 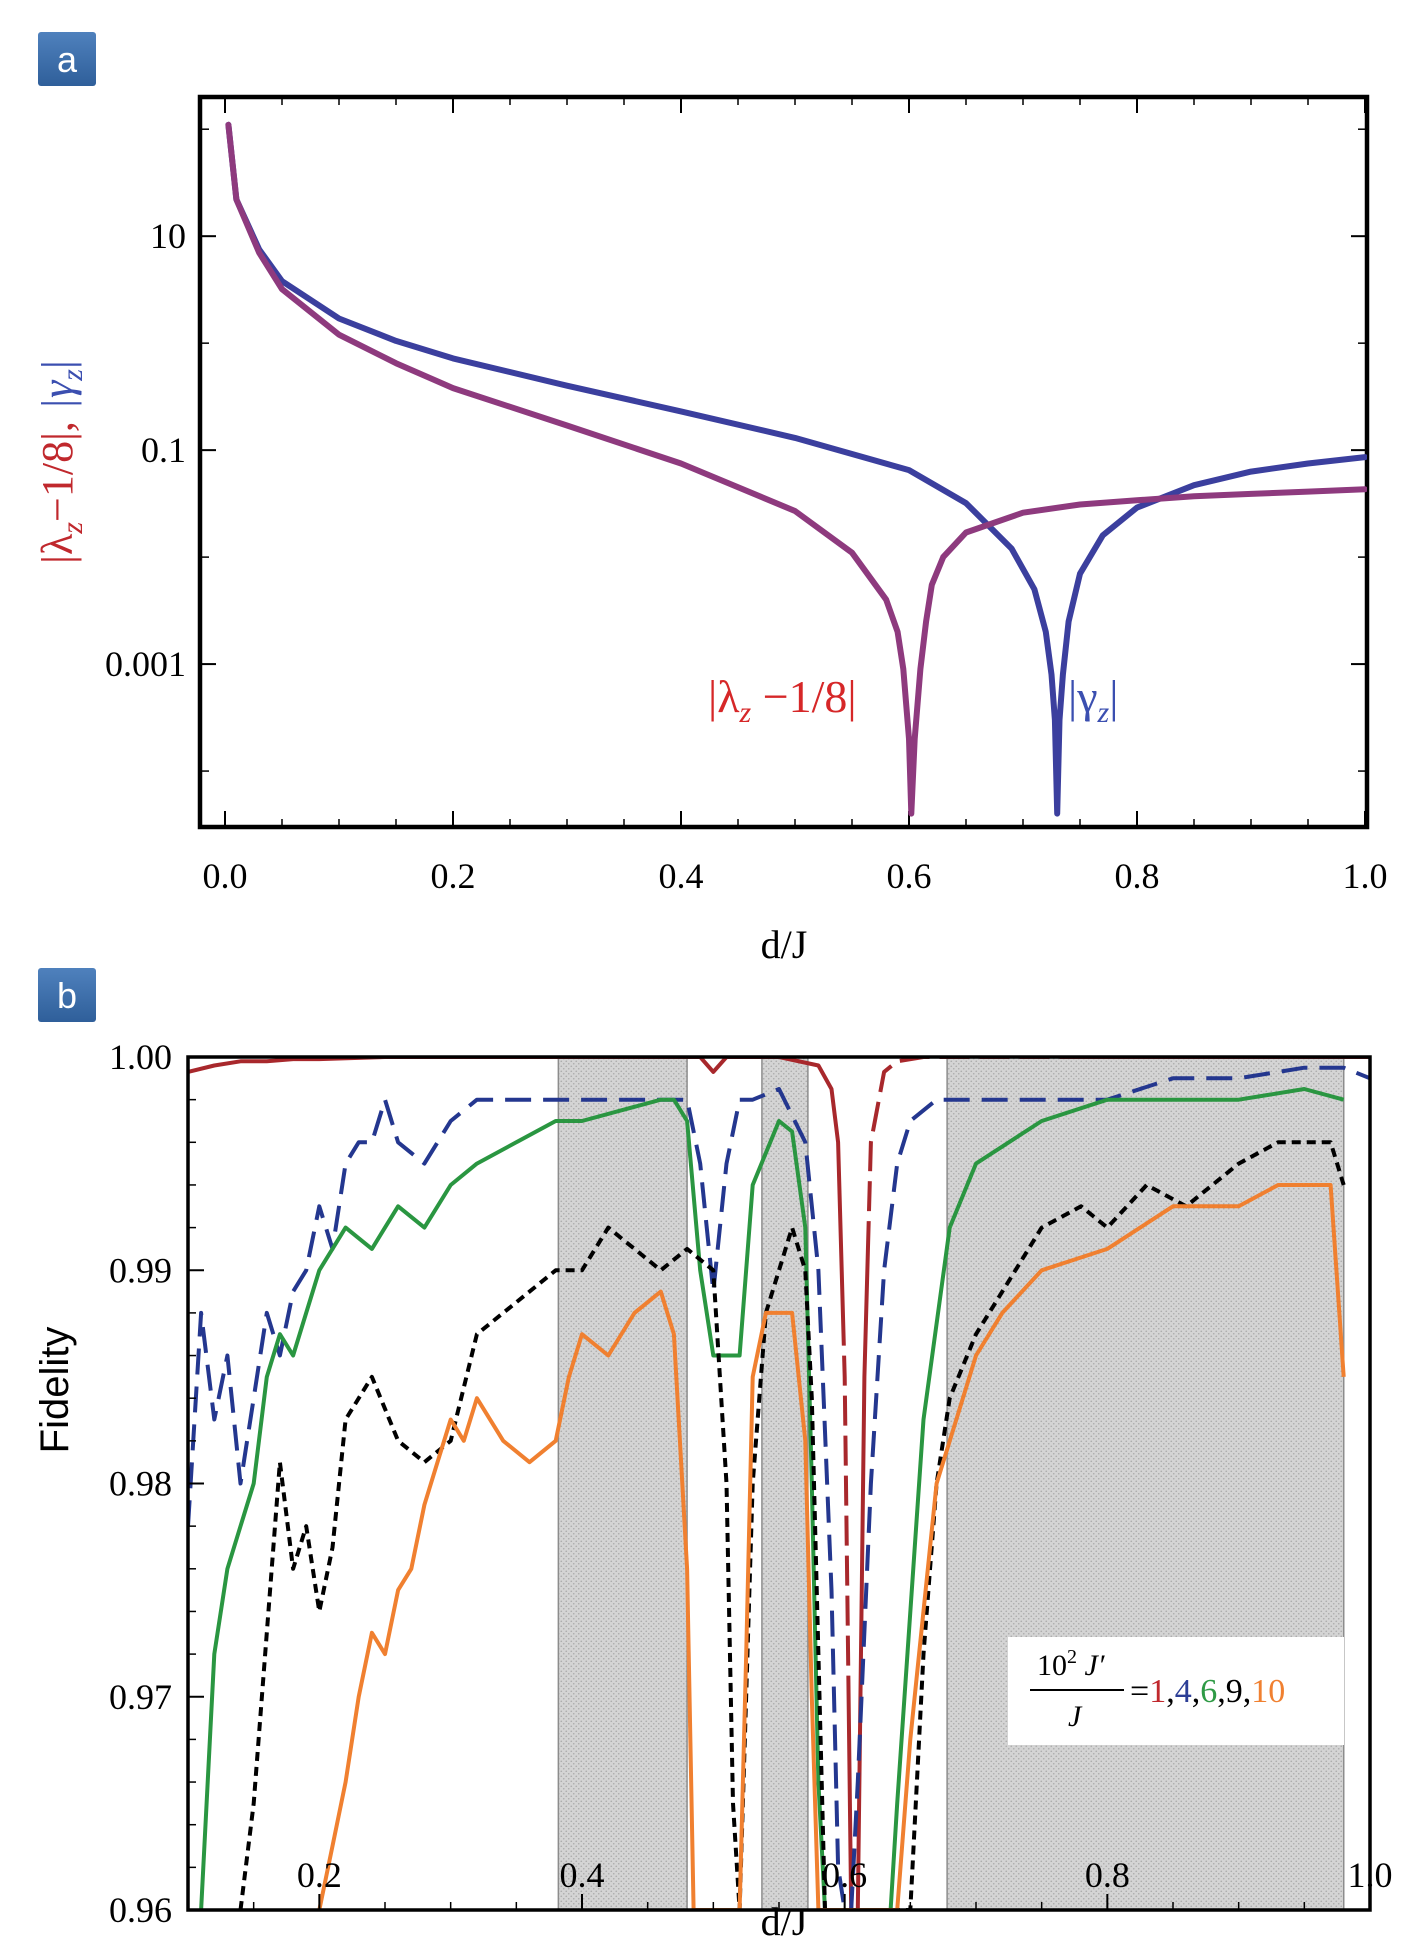 I want to click on legend-num-var: J′, so click(x=1091, y=1665).